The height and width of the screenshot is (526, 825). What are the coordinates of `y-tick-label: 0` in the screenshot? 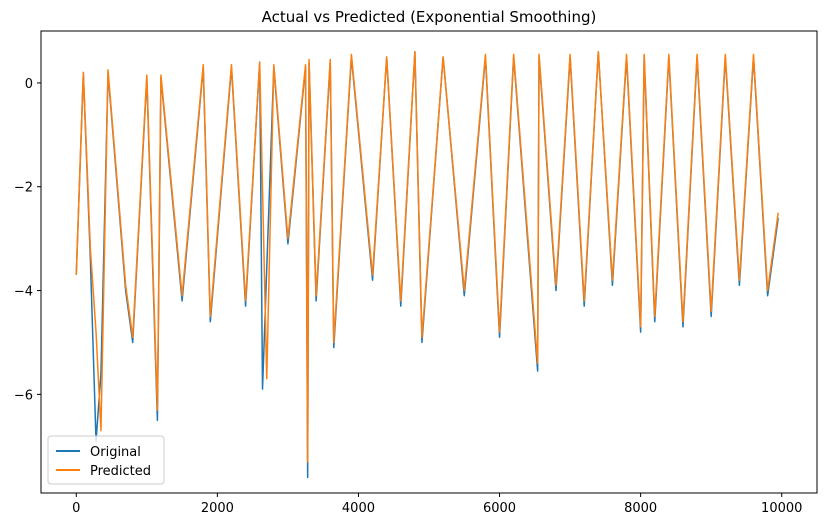 It's located at (29, 84).